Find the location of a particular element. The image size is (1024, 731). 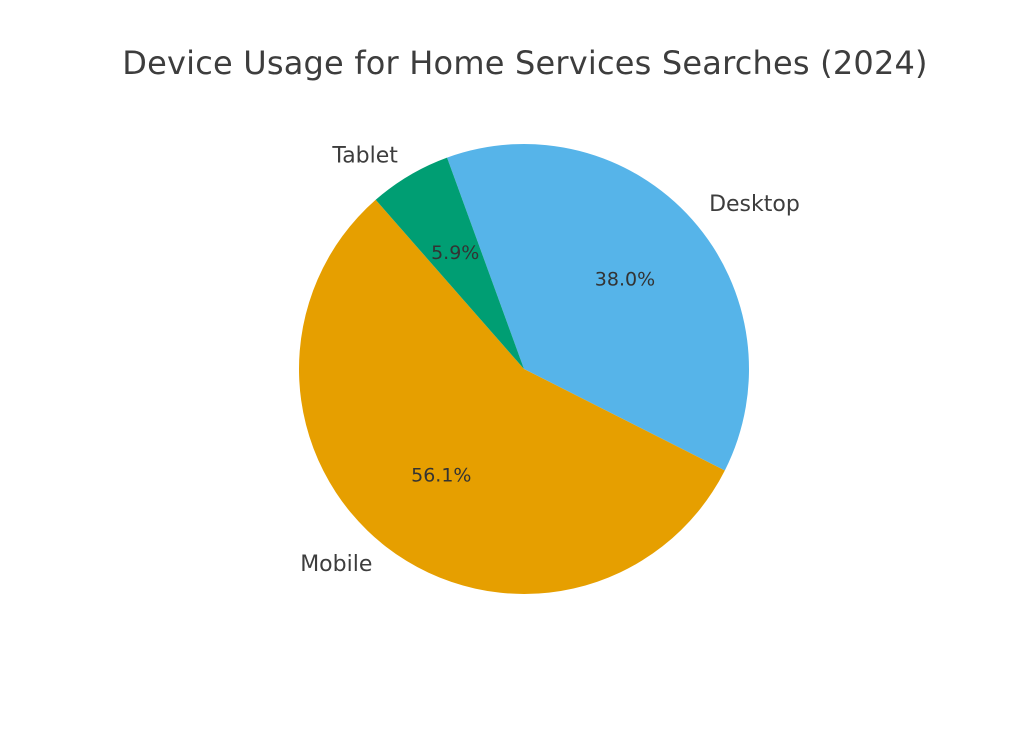

category-label-mobile: Mobile is located at coordinates (336, 564).